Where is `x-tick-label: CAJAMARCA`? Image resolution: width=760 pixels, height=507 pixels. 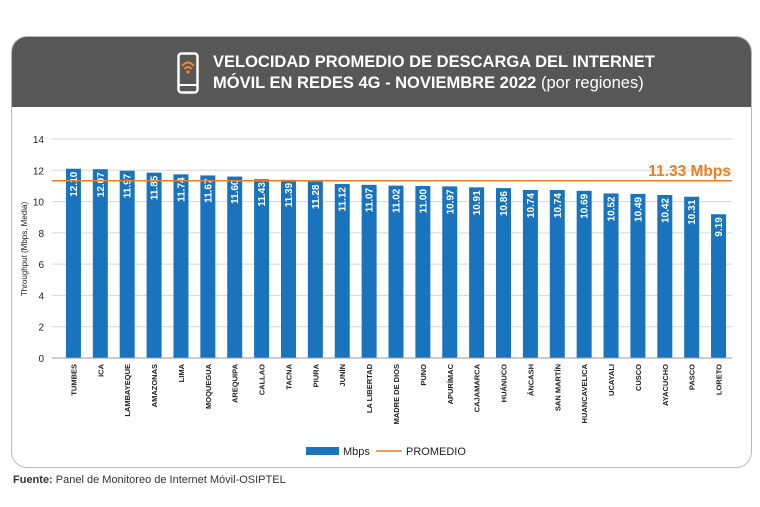 x-tick-label: CAJAMARCA is located at coordinates (477, 387).